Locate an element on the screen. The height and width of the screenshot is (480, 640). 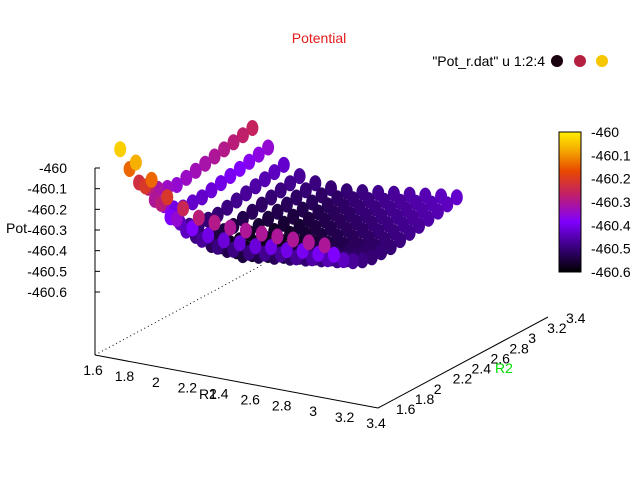
colorbar-tick-label: -460.1 is located at coordinates (611, 155).